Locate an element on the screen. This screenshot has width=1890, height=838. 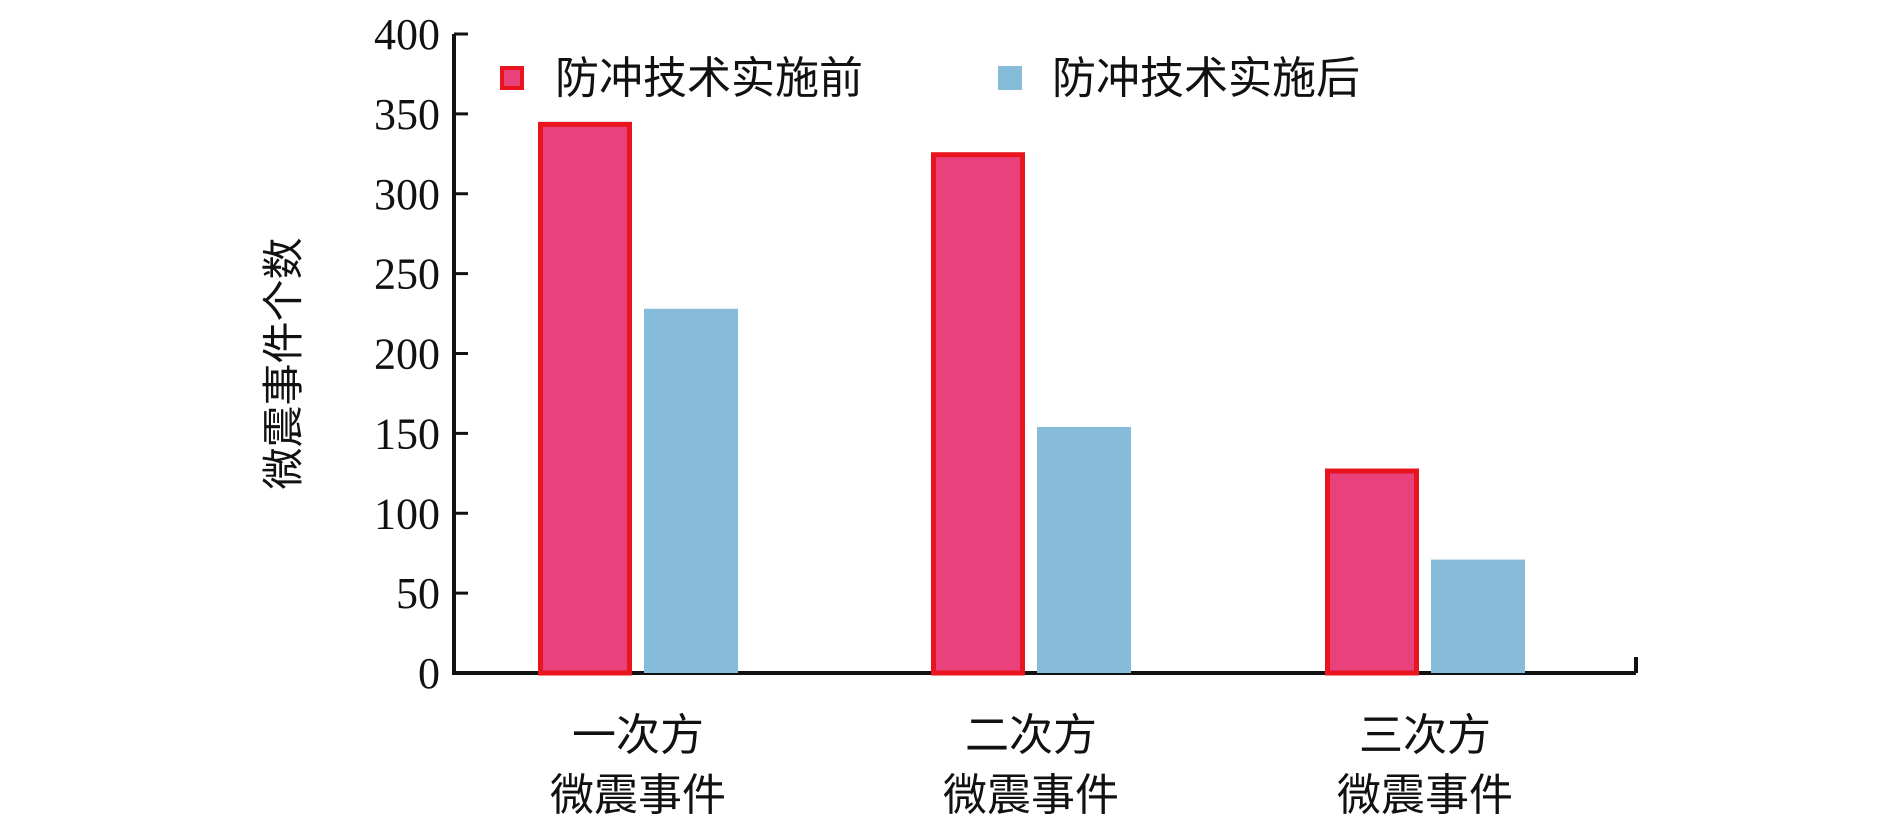
category-label-0-line-1: 微震事件 is located at coordinates (638, 795).